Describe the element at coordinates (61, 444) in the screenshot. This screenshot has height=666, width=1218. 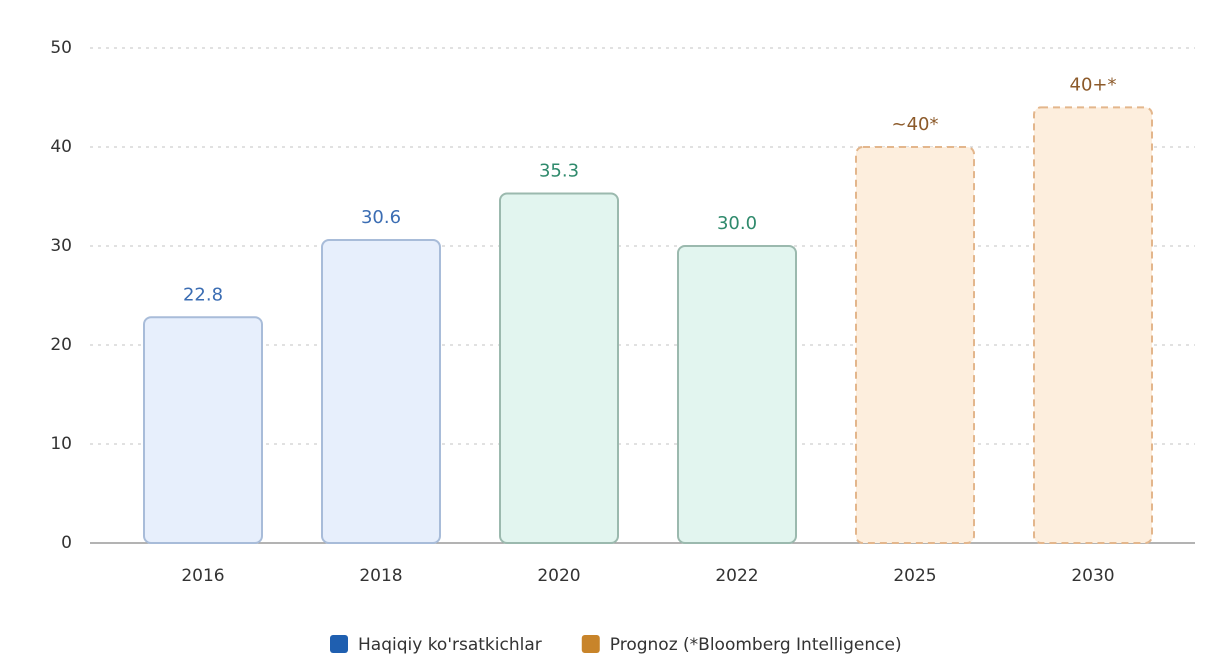
I see `y-tick-label: 10` at that location.